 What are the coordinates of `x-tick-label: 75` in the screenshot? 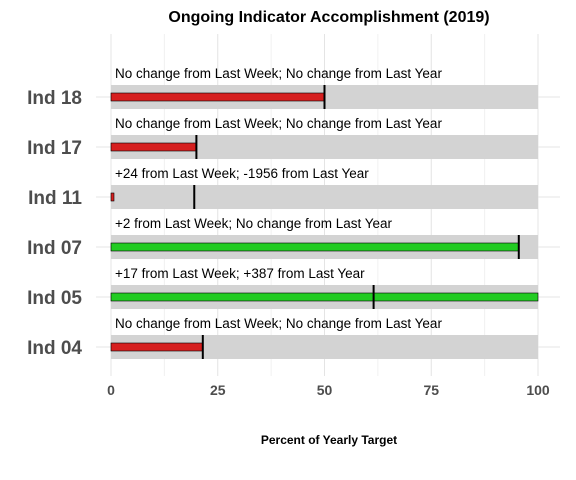 It's located at (431, 390).